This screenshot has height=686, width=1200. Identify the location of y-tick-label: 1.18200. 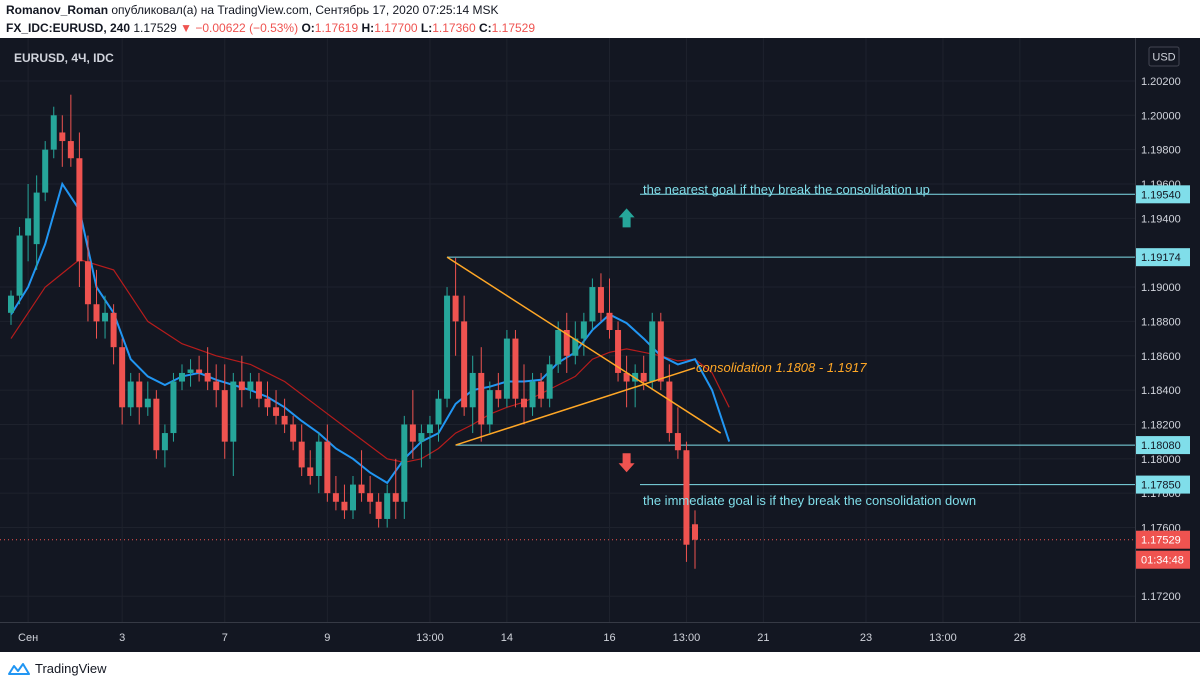
(1161, 425).